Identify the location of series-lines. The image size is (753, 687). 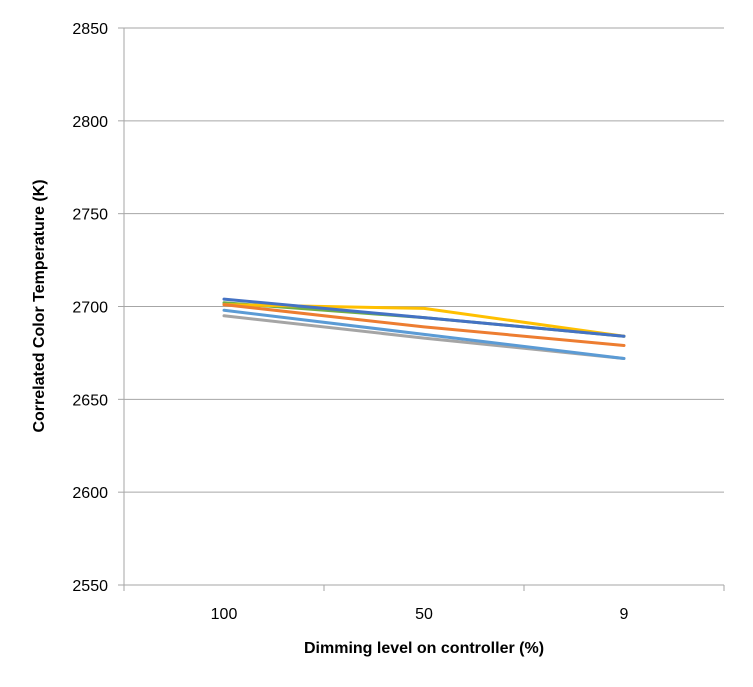
(424, 328).